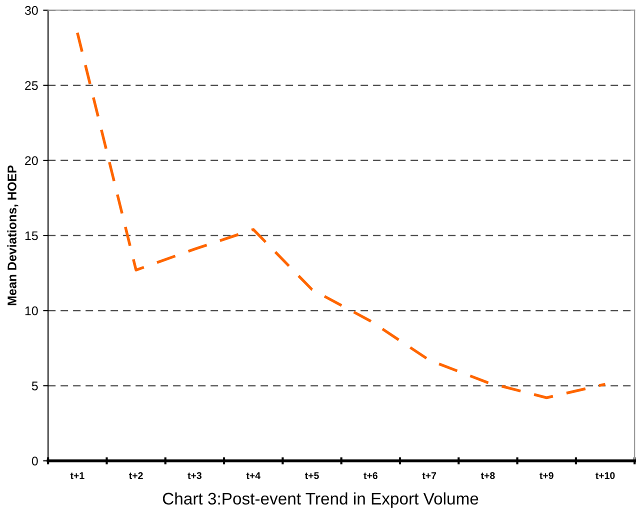  I want to click on x-tick-label: t+8, so click(487, 476).